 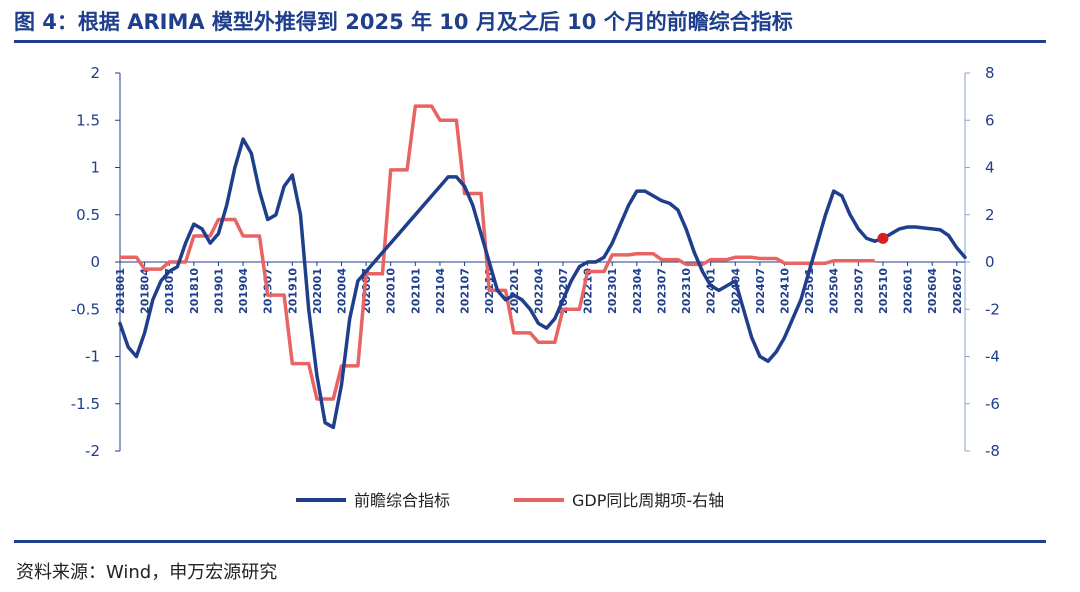 I want to click on left-tick-label: -2, so click(x=92, y=451).